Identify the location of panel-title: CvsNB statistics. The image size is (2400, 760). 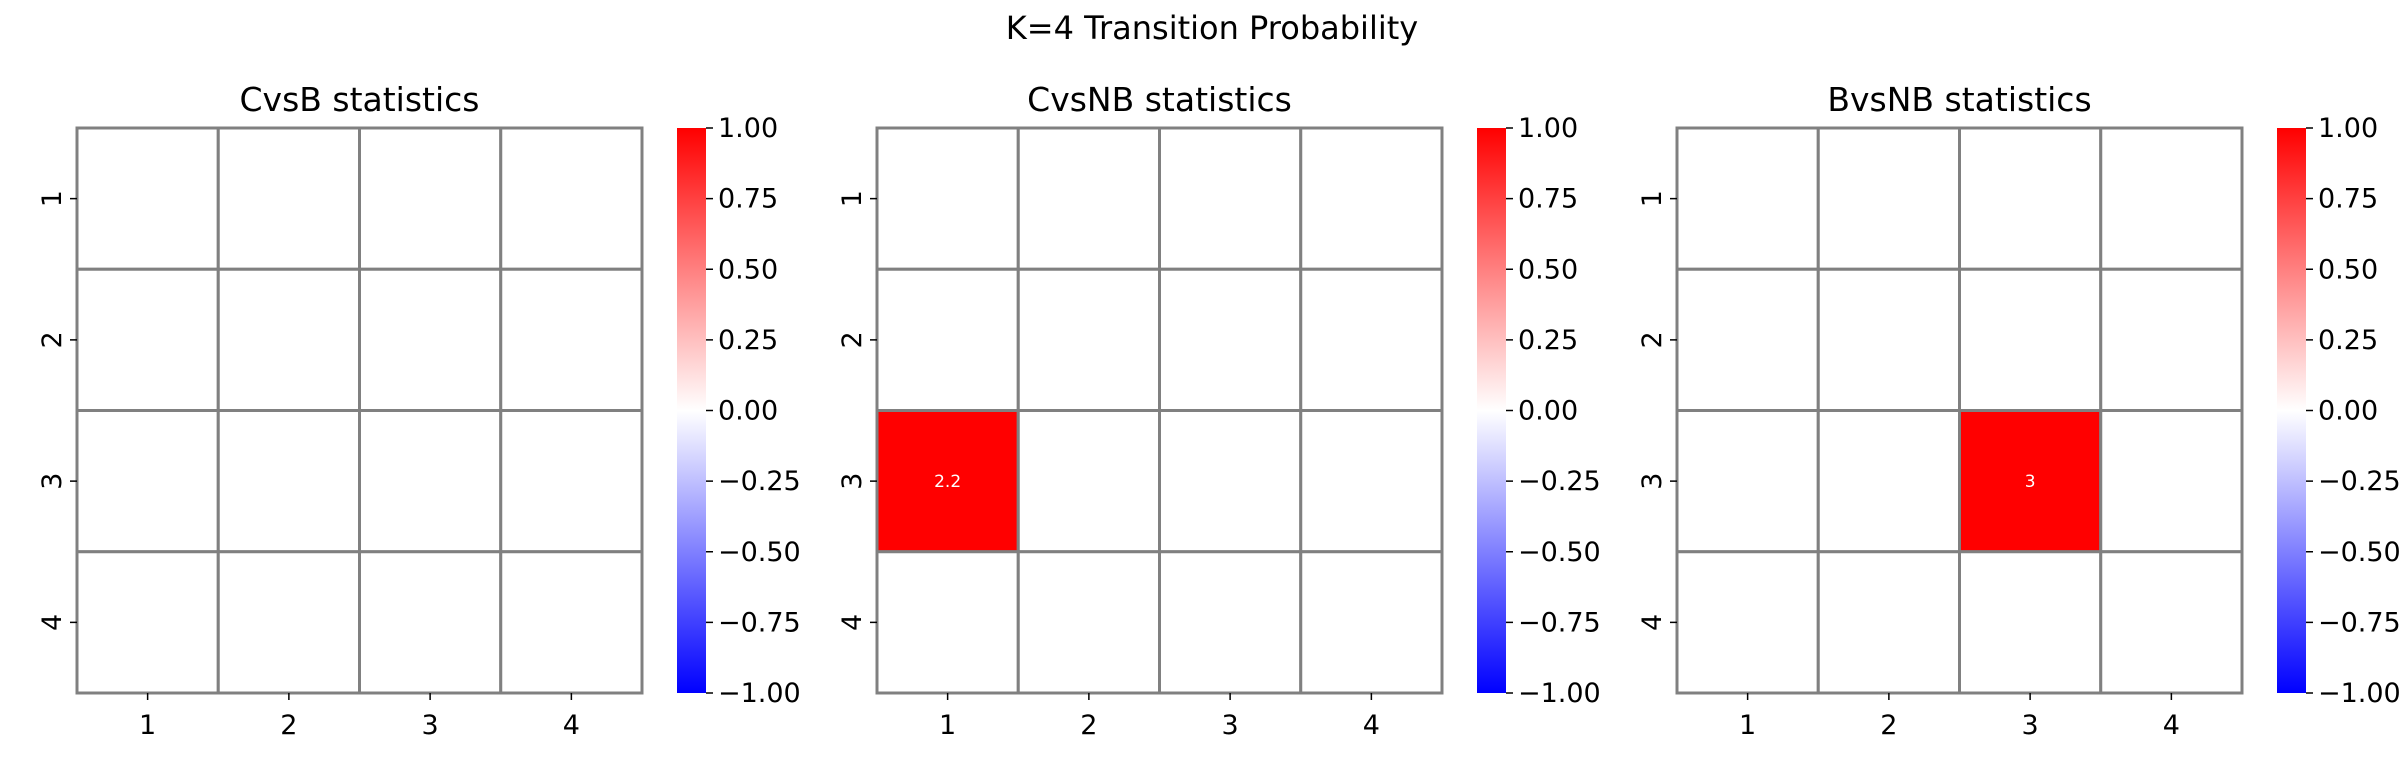
(1159, 99).